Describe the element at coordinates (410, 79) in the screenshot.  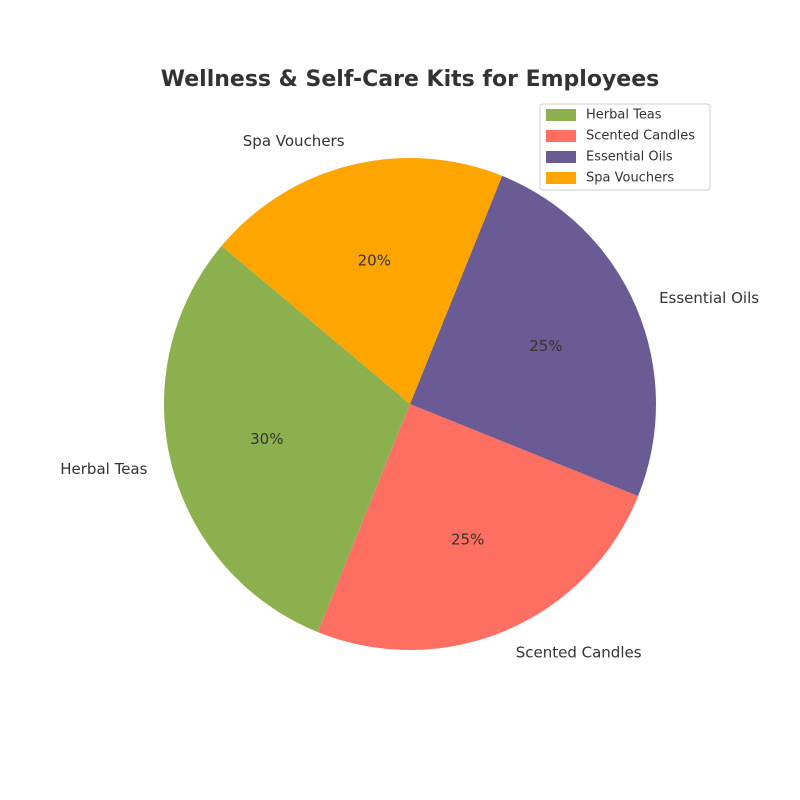
I see `chart-title: Wellness & Self-Care Kits for Employees` at that location.